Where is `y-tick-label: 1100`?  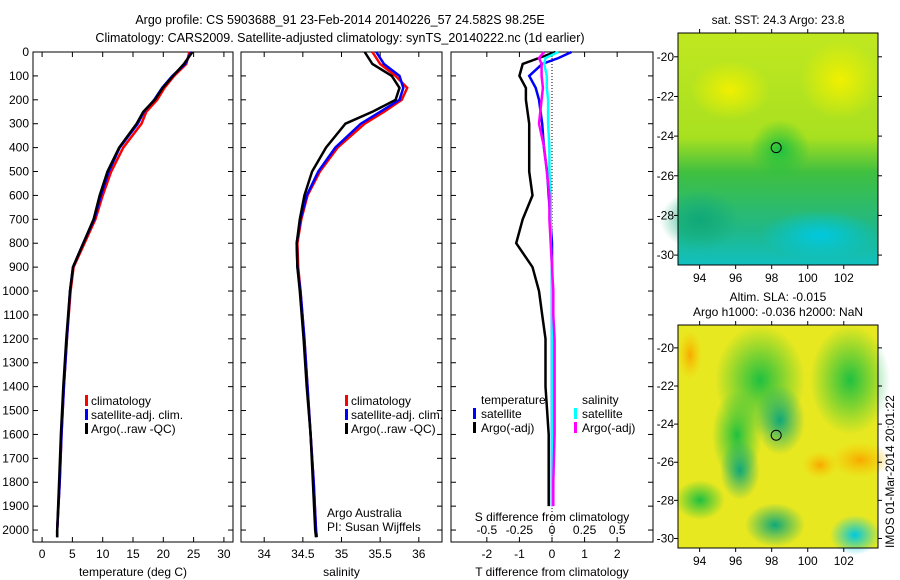
y-tick-label: 1100 is located at coordinates (16, 315).